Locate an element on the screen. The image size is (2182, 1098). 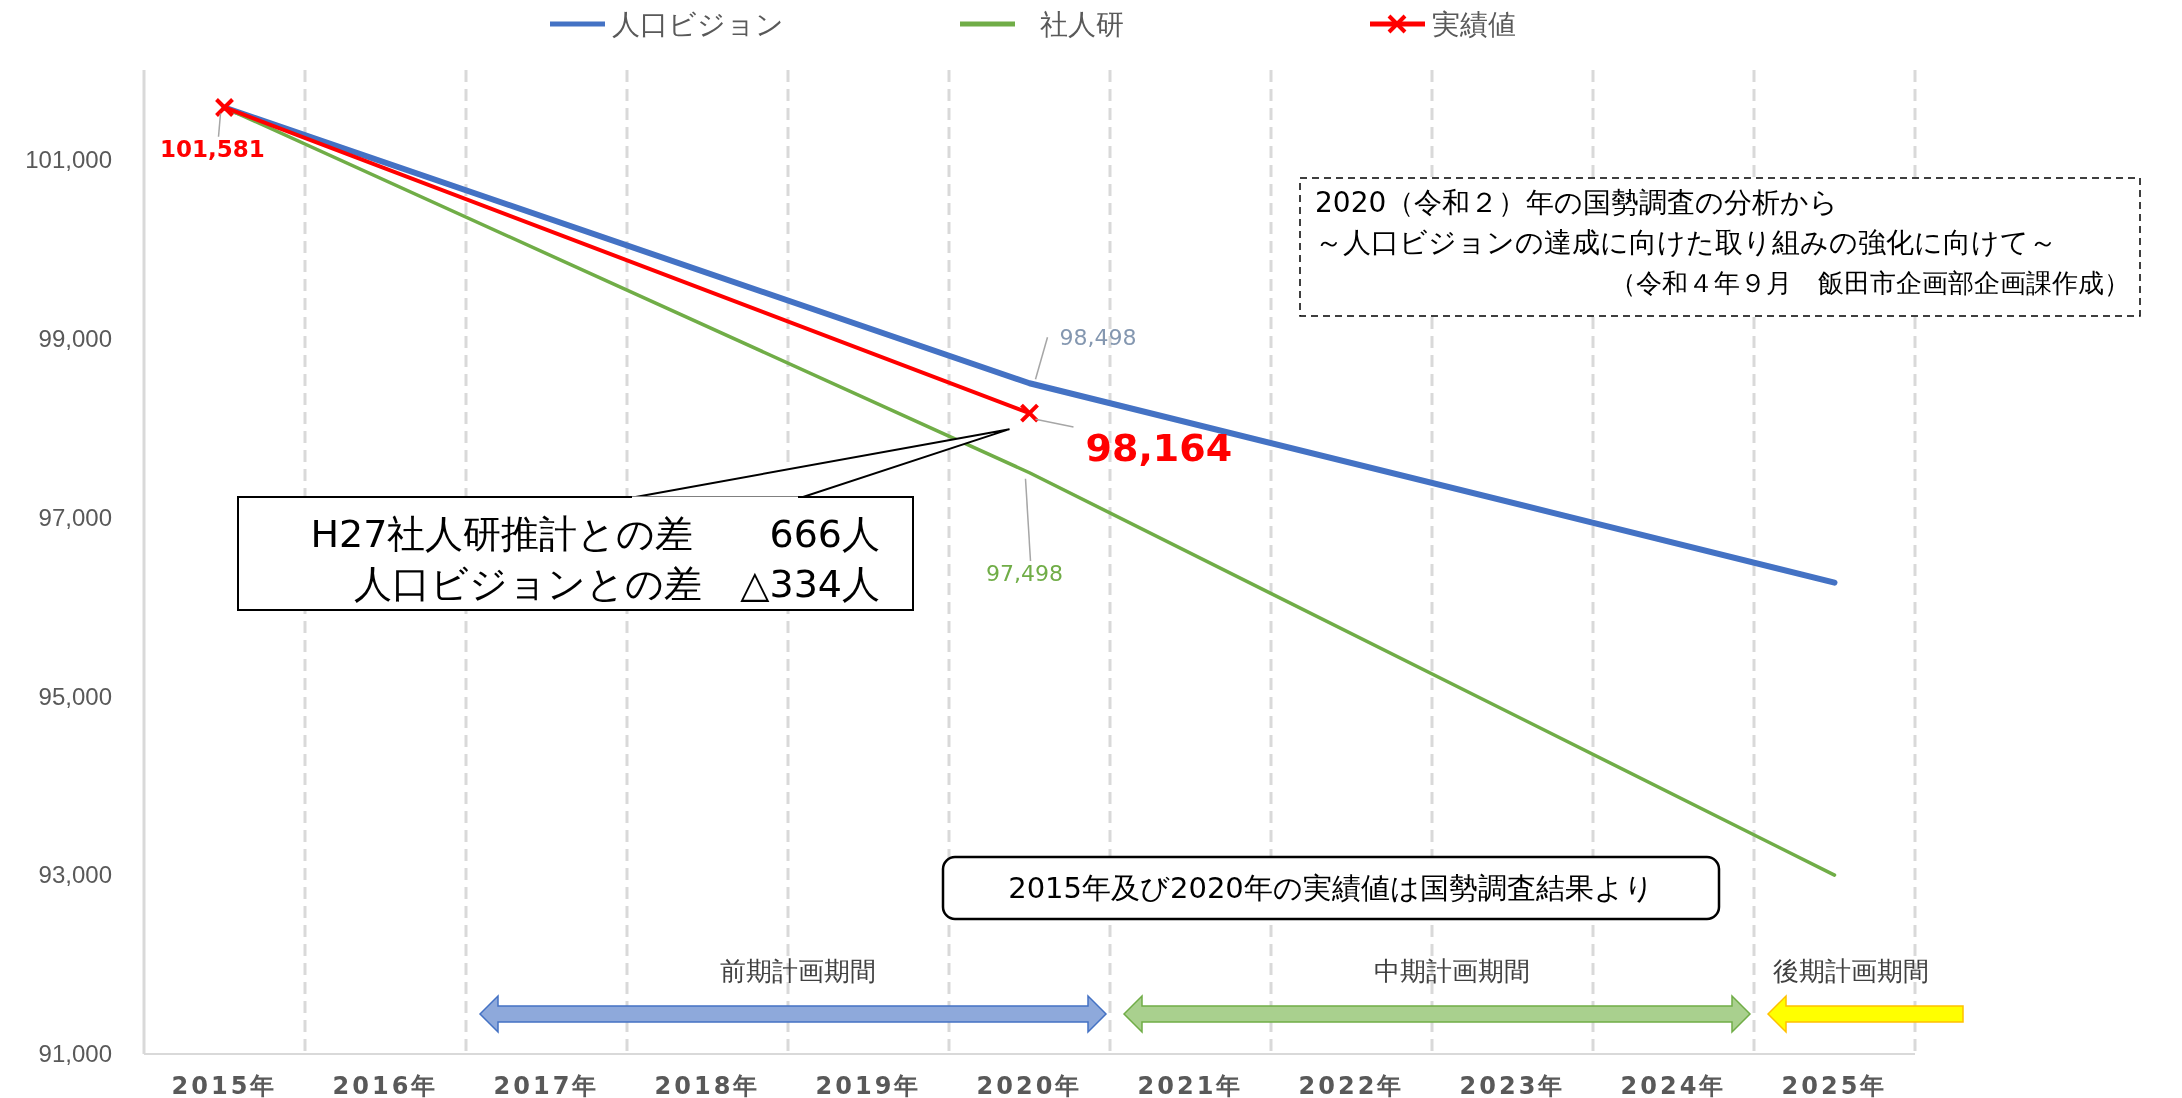
x-tick-label: 2015年 is located at coordinates (224, 1085).